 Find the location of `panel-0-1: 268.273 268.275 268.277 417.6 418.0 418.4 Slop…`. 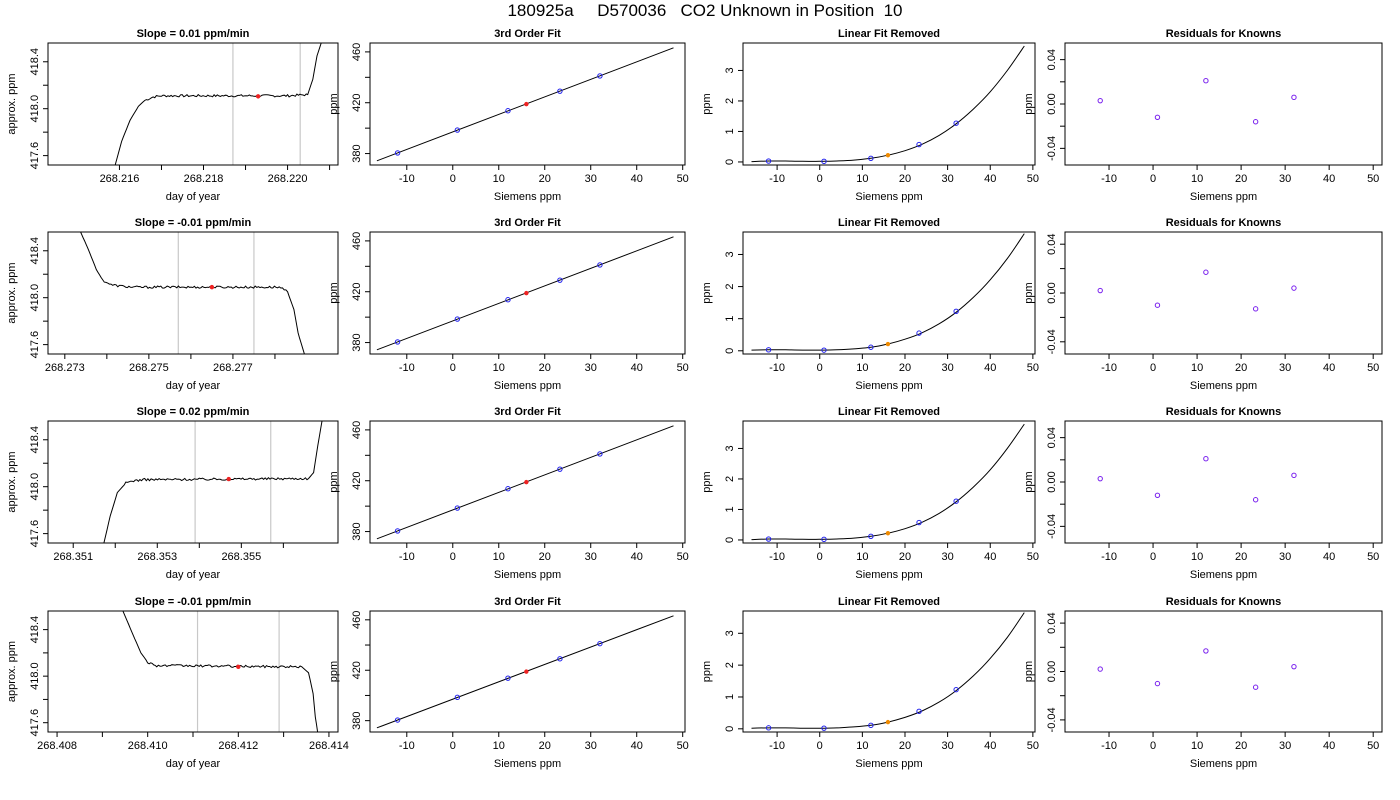

panel-0-1: 268.273 268.275 268.277 417.6 418.0 418.4 Slop… is located at coordinates (172, 304).